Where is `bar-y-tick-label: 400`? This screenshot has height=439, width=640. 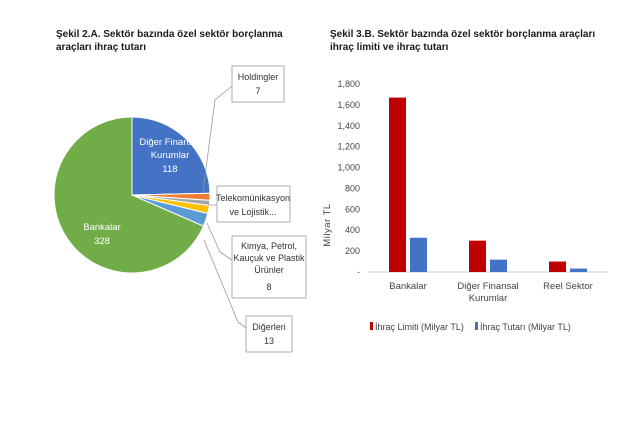 bar-y-tick-label: 400 is located at coordinates (352, 230).